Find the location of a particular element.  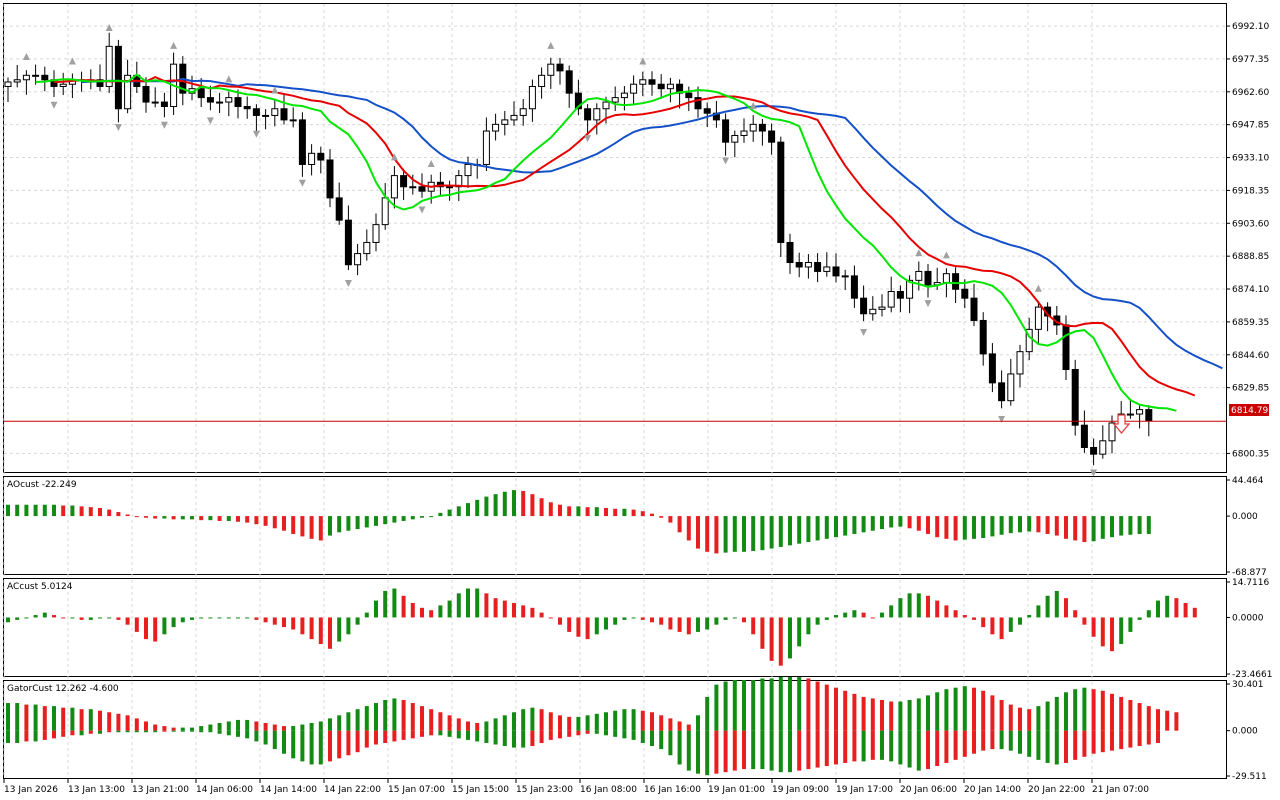

ao-panel is located at coordinates (615, 525).